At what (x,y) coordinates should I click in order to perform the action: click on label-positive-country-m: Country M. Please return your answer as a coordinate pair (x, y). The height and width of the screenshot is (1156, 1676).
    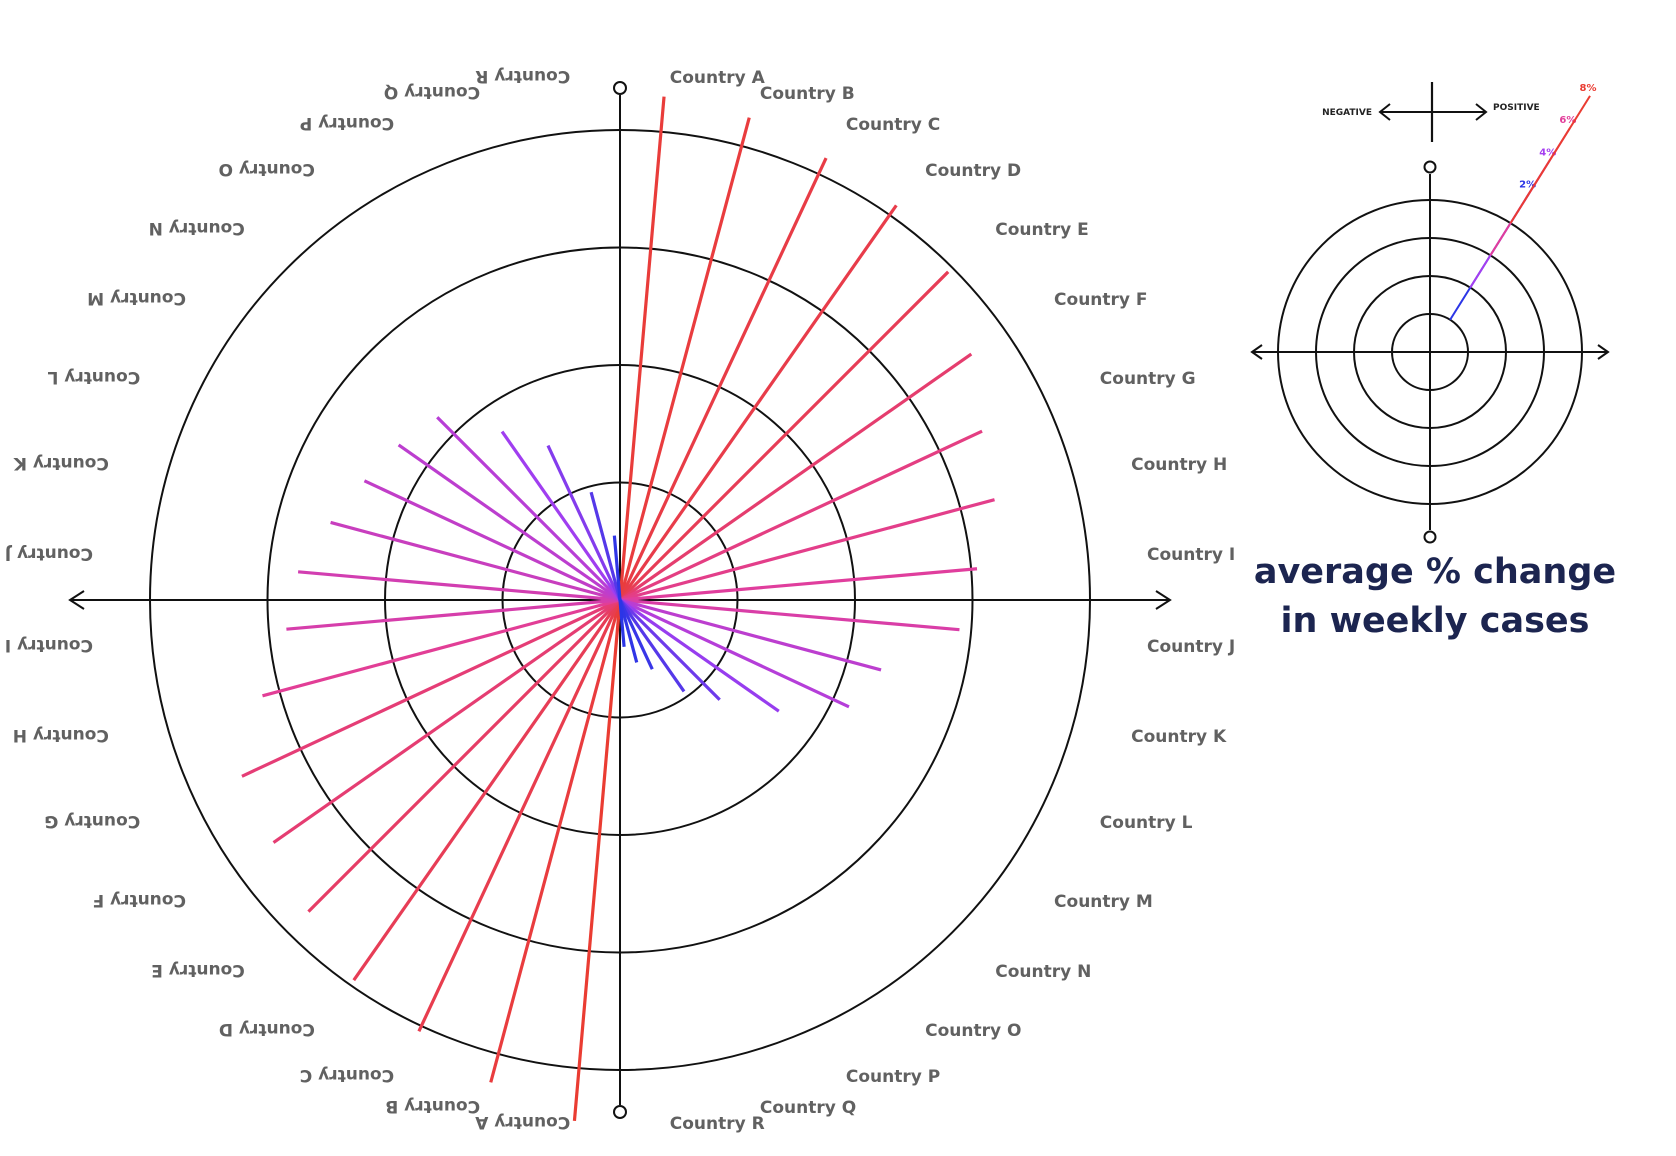
    Looking at the image, I should click on (1103, 902).